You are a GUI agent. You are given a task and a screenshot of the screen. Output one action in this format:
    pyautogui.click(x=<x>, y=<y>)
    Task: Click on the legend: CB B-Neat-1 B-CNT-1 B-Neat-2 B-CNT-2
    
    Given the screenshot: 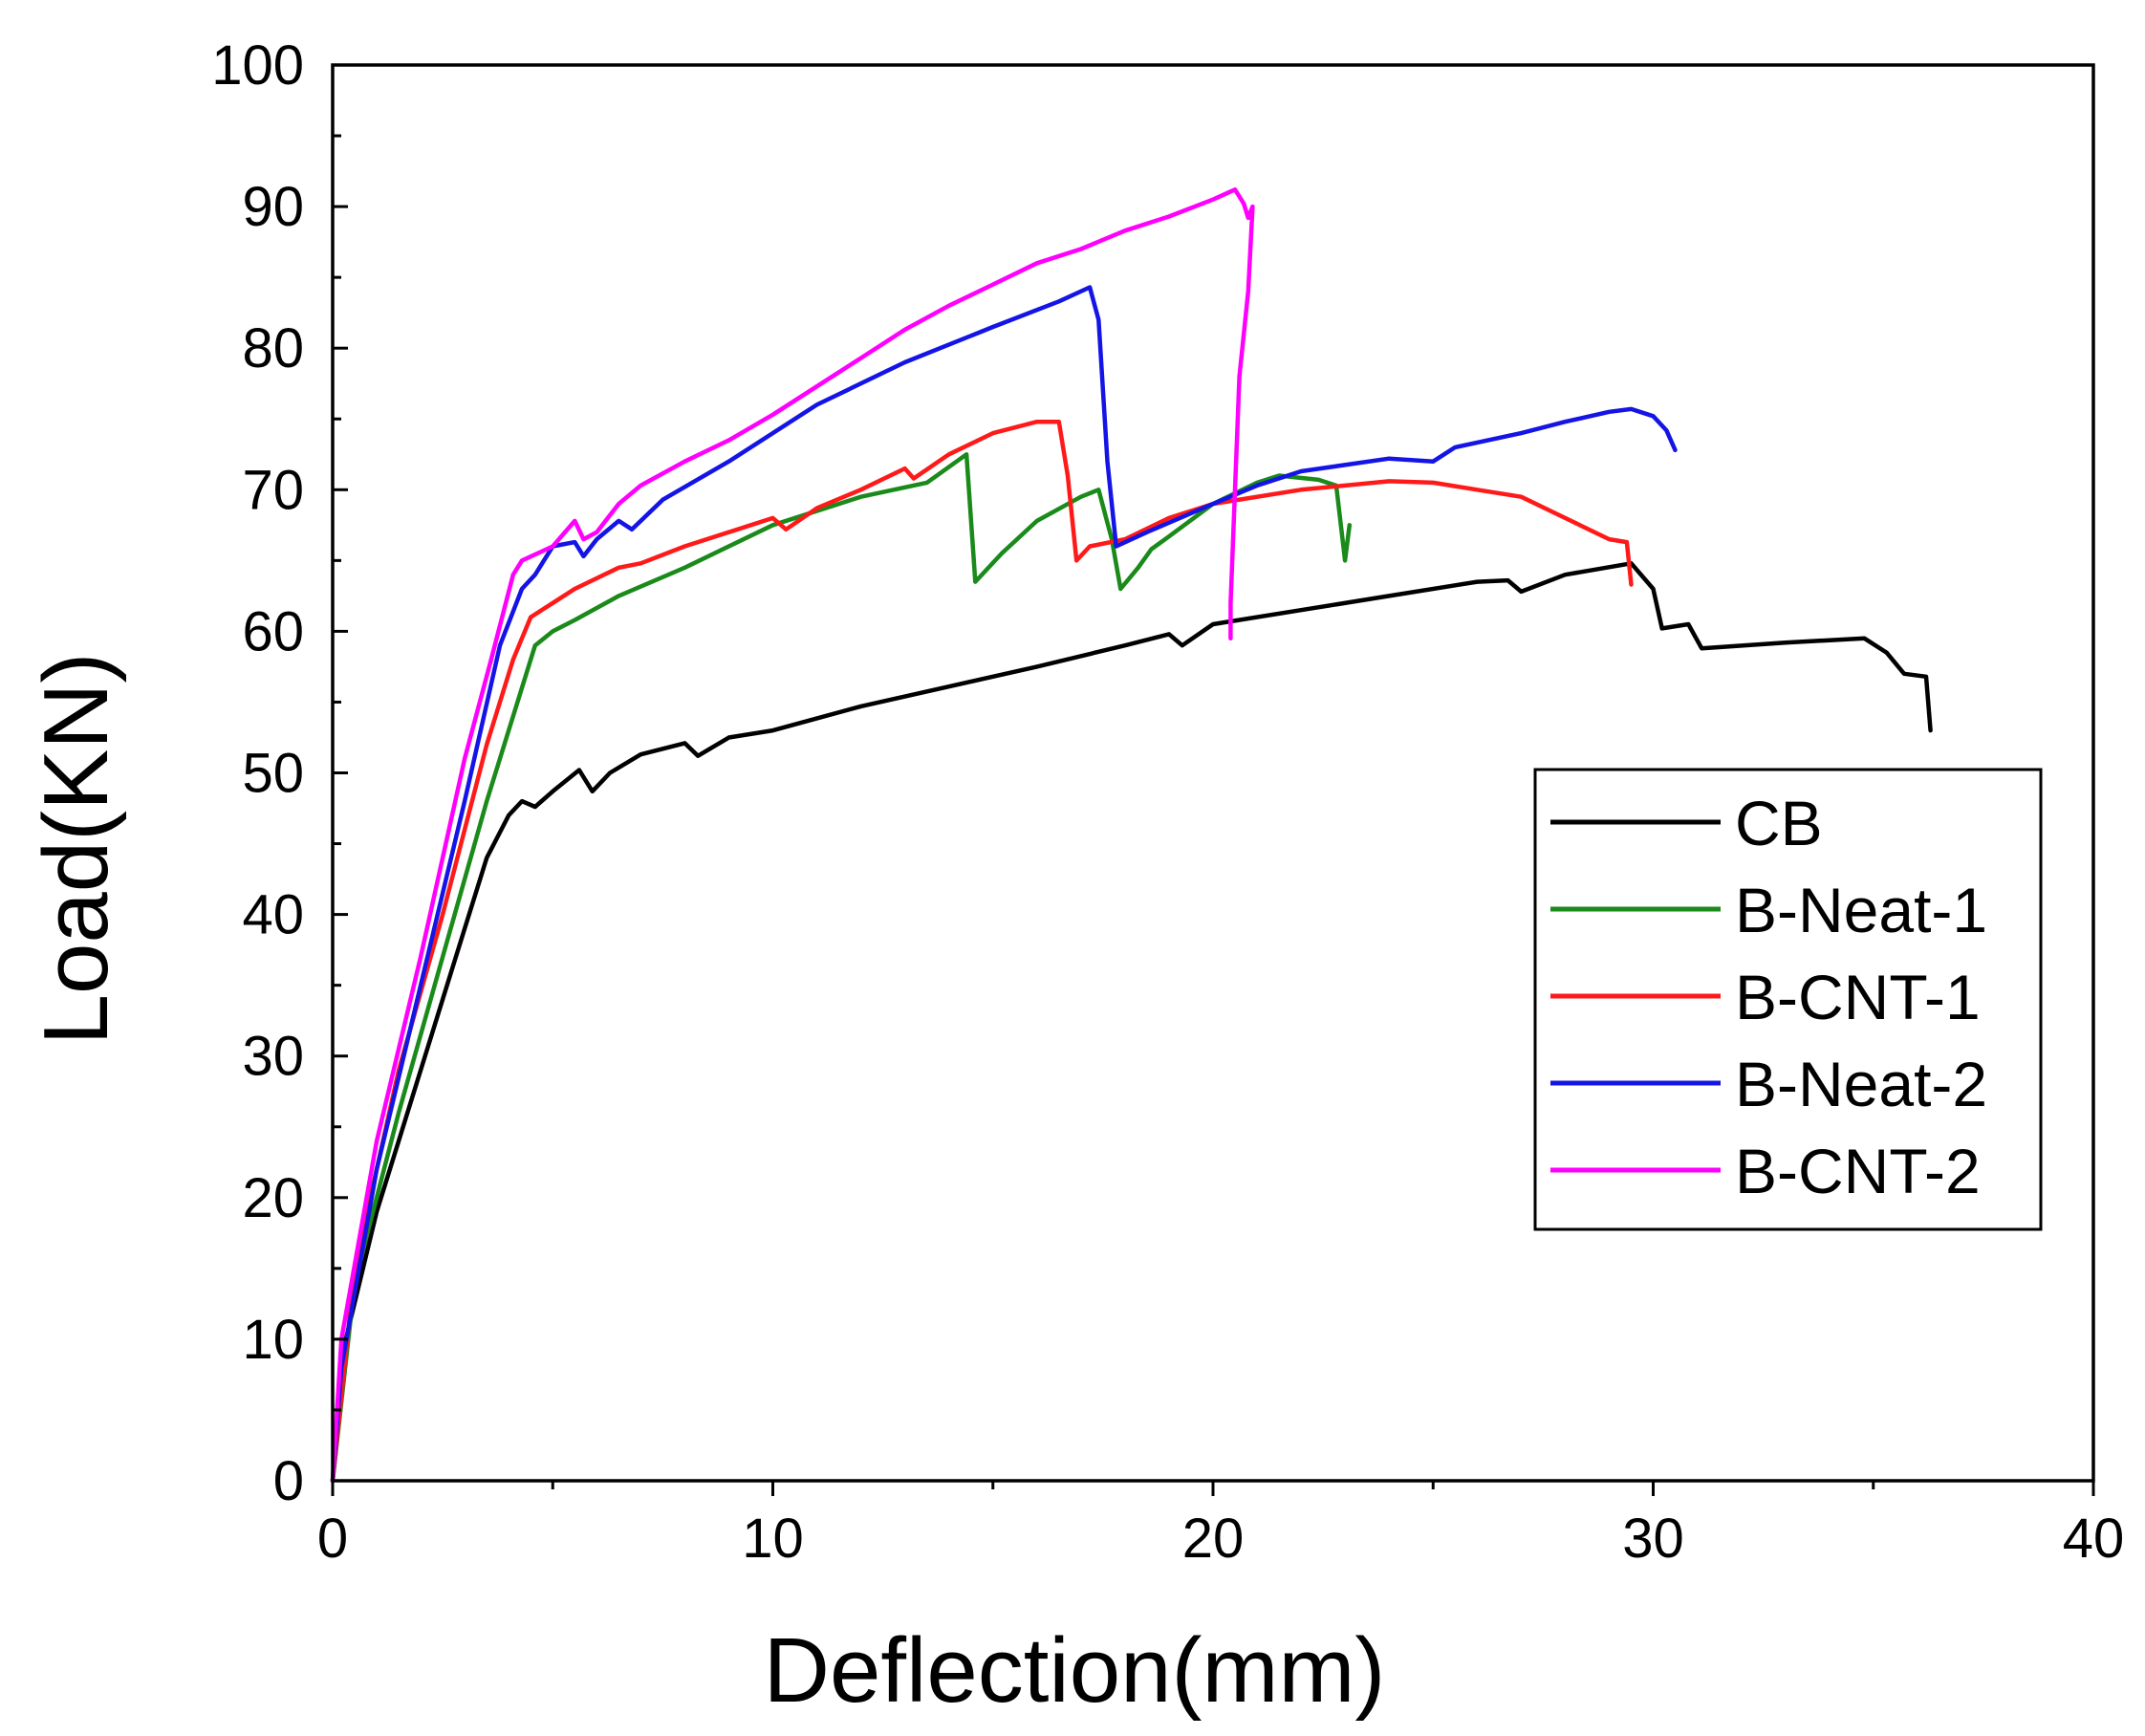 What is the action you would take?
    pyautogui.click(x=1788, y=999)
    